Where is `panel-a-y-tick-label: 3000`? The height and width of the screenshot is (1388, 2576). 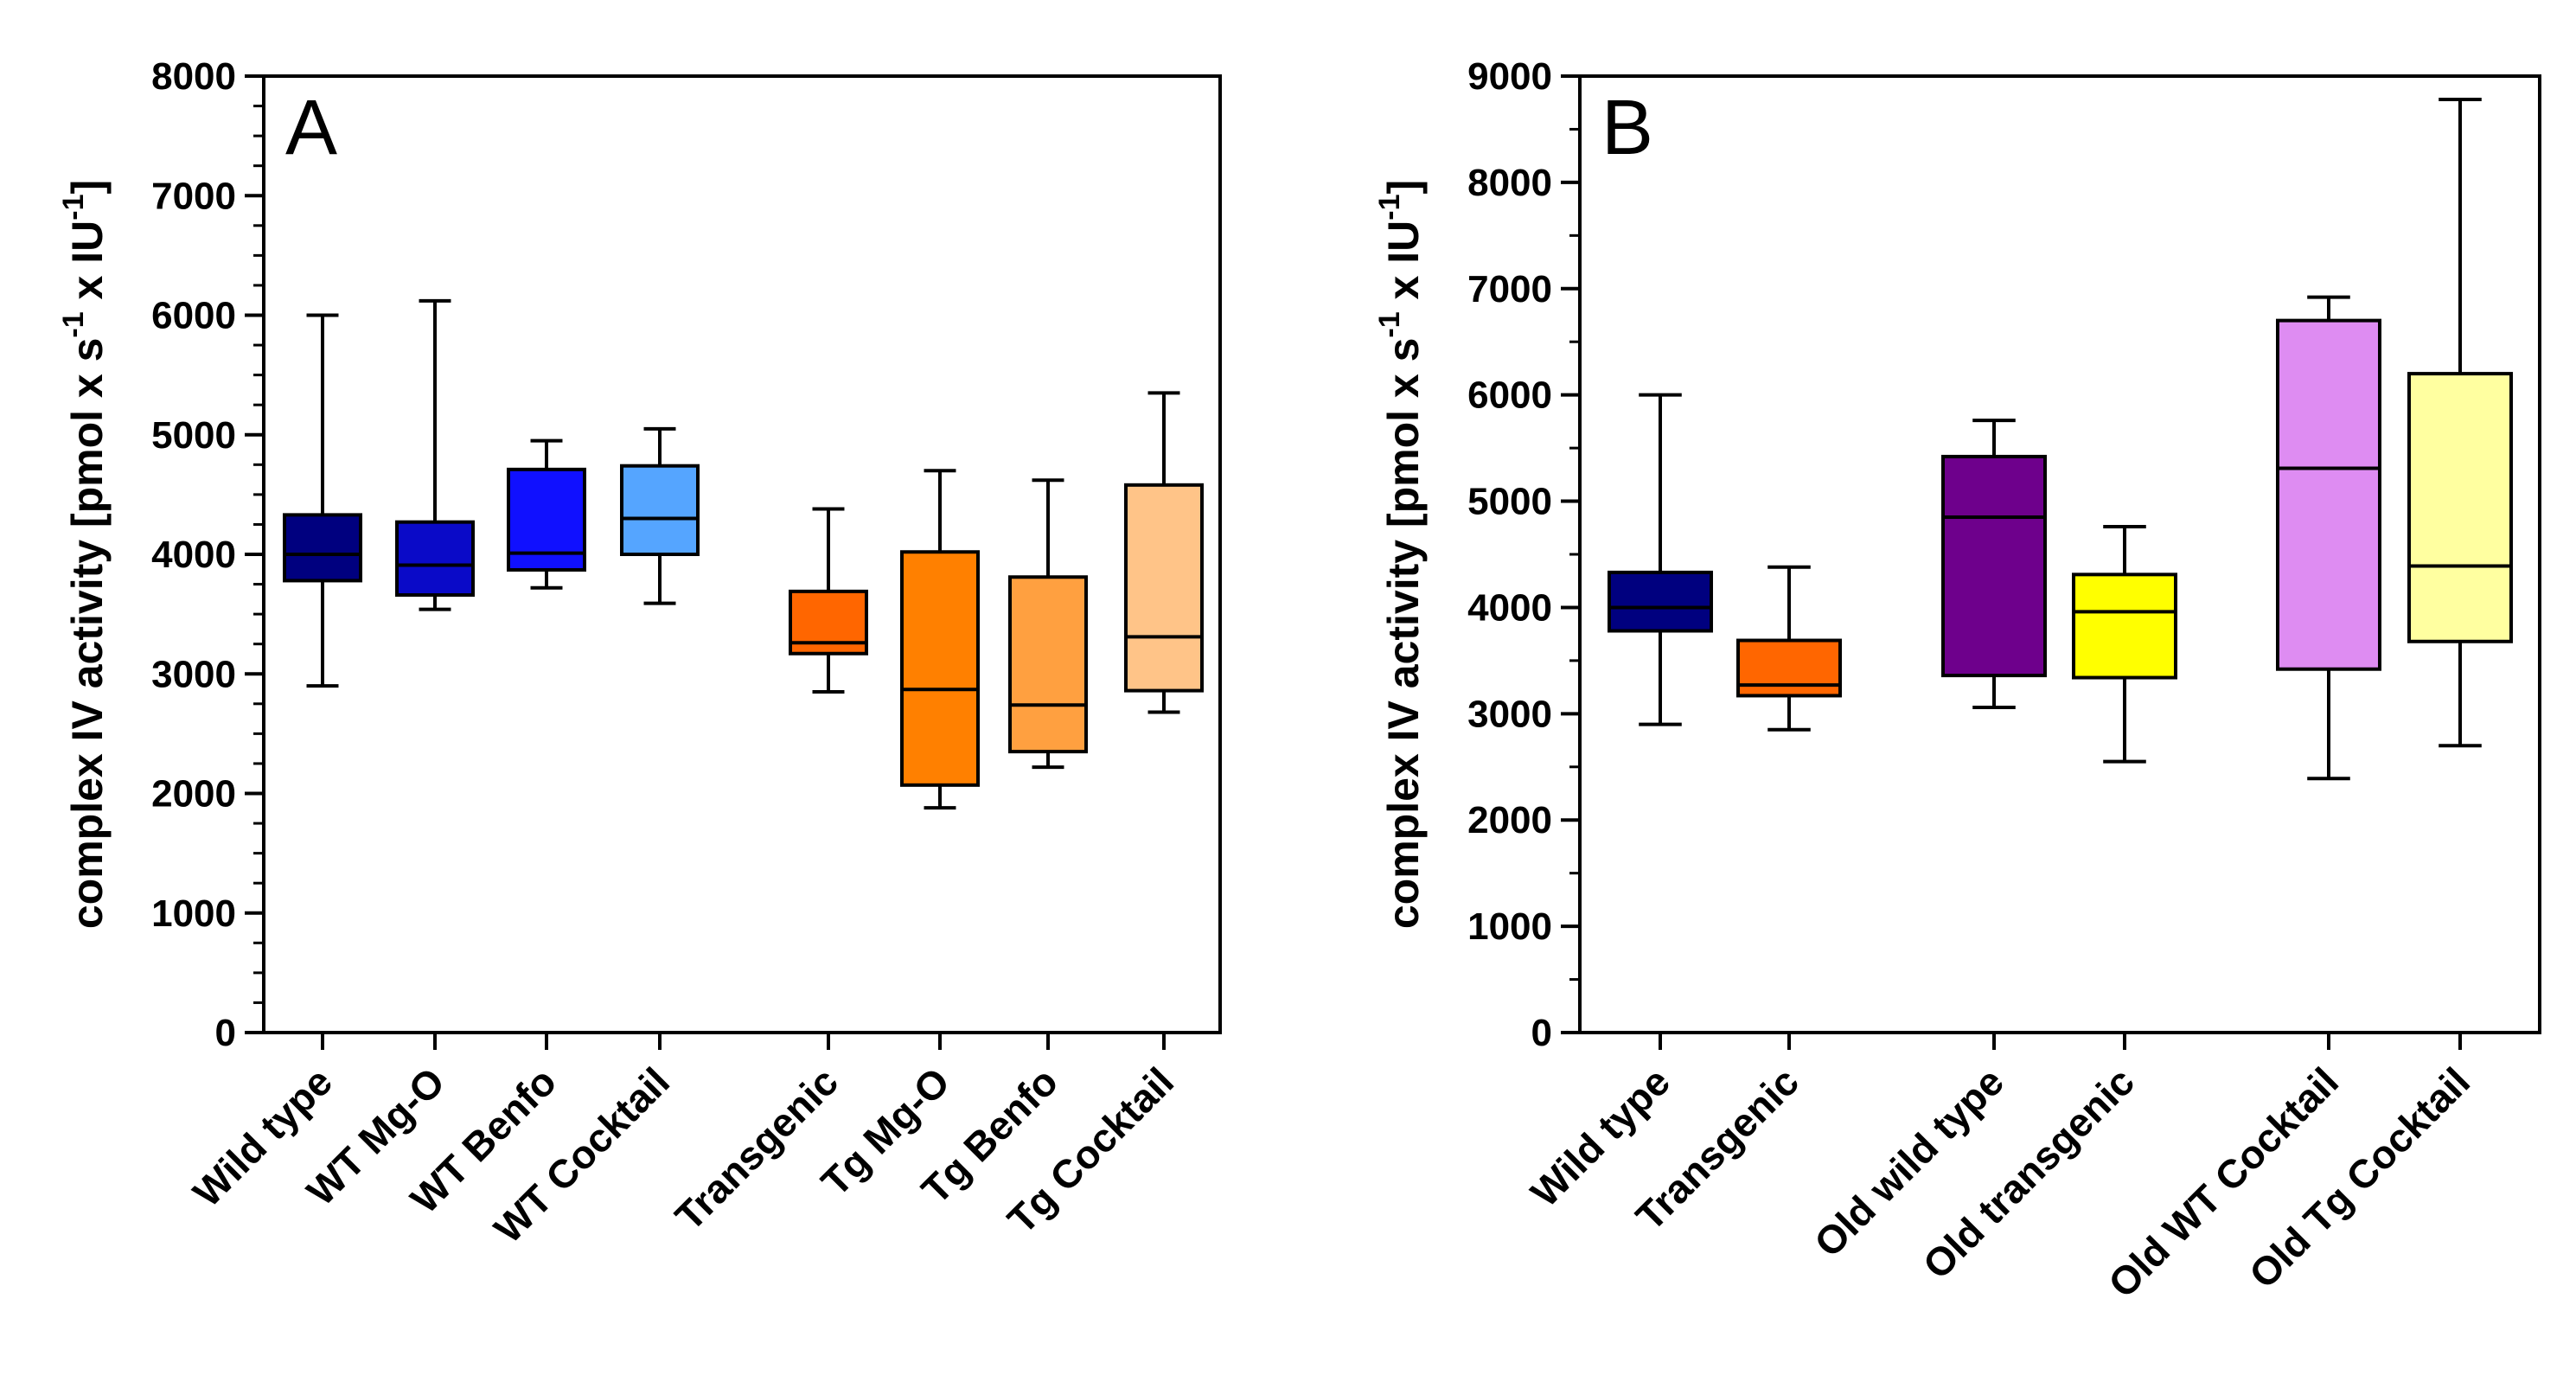 panel-a-y-tick-label: 3000 is located at coordinates (193, 674).